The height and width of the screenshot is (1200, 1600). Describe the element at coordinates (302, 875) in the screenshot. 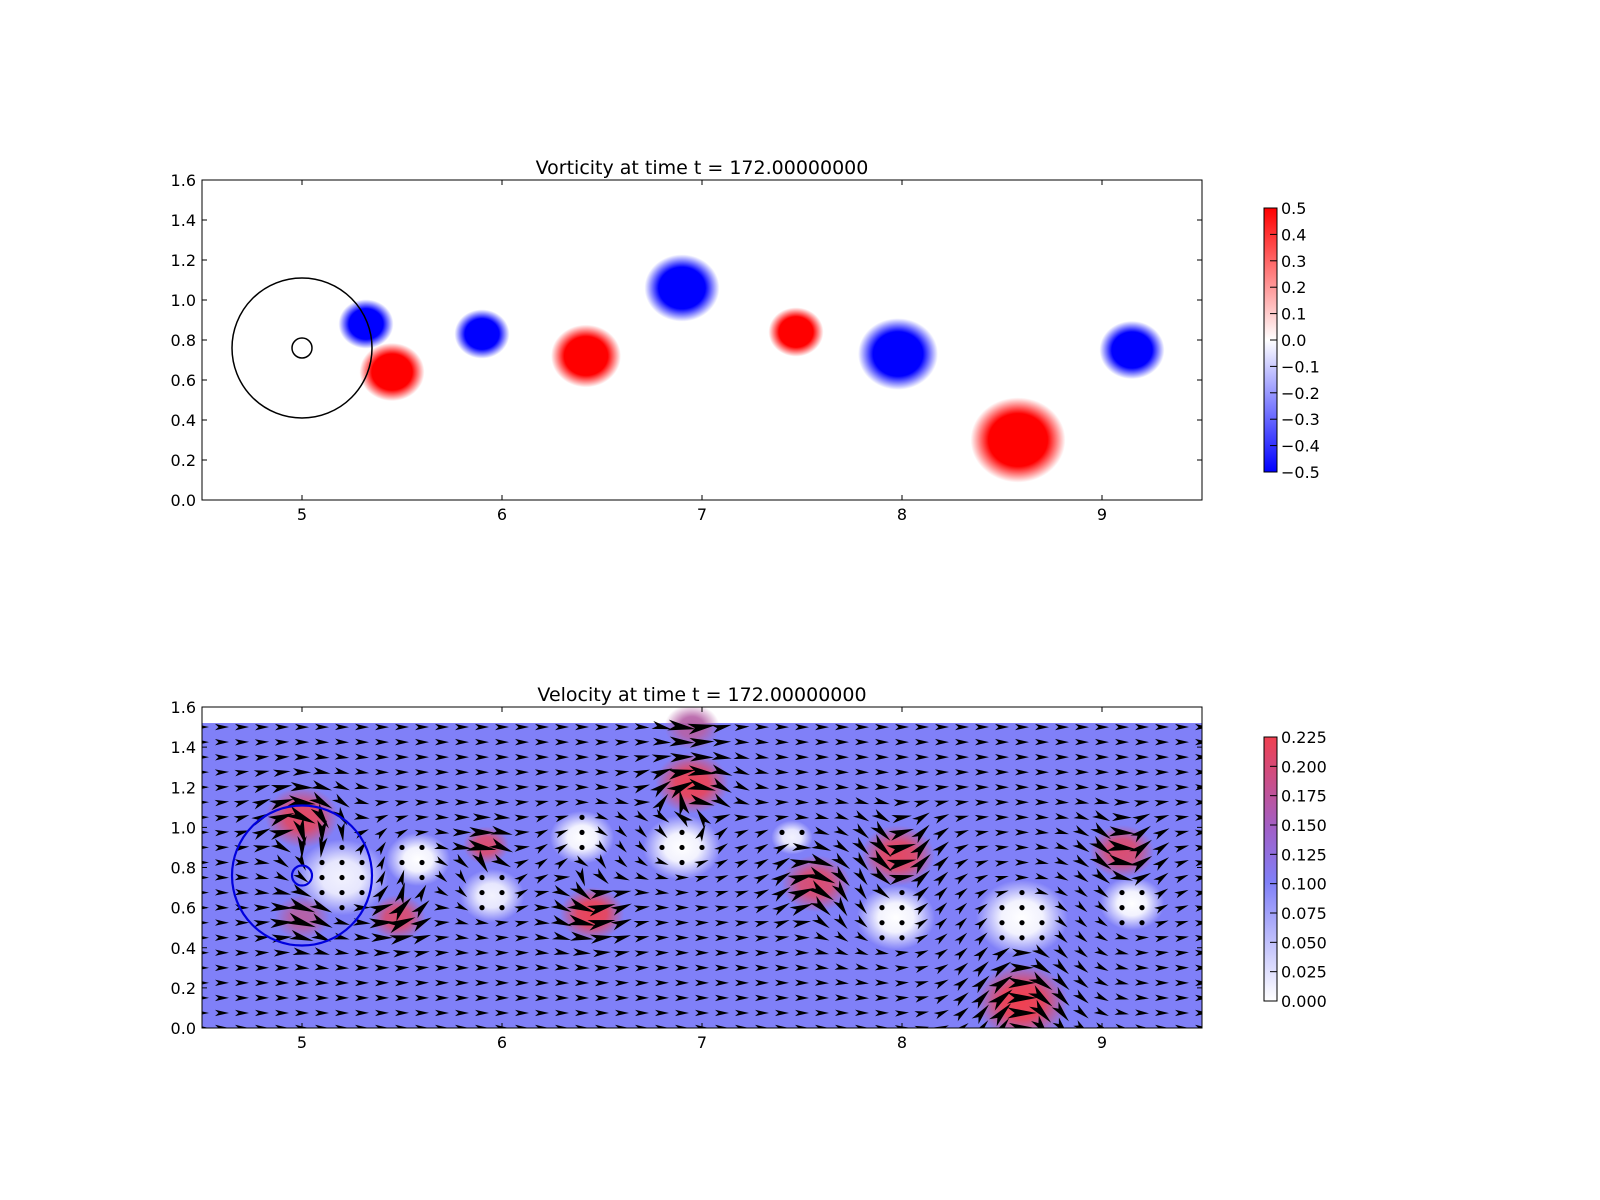

I see `velocity-circle` at that location.